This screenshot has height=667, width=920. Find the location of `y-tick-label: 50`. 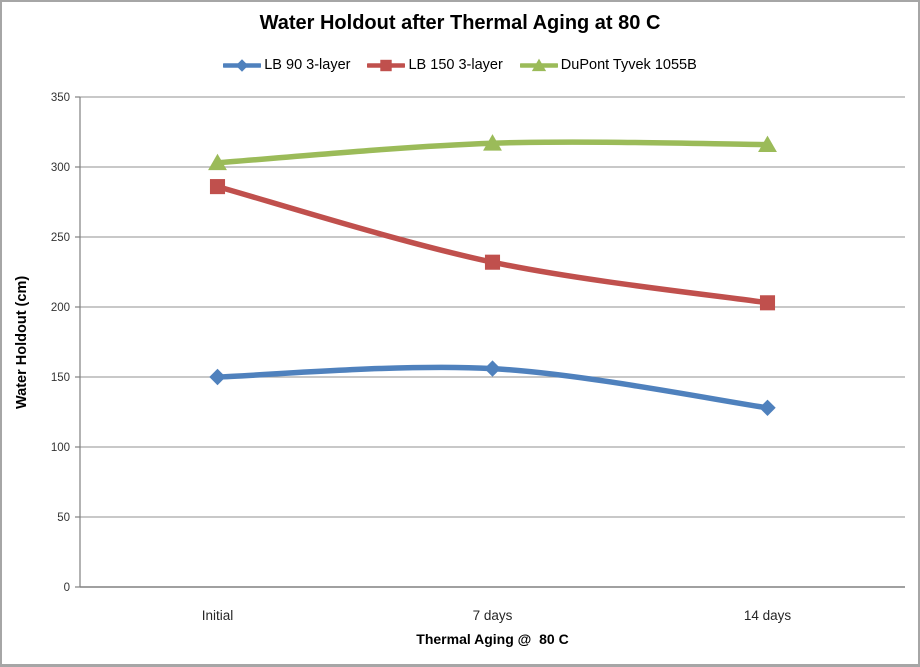

y-tick-label: 50 is located at coordinates (63, 518).